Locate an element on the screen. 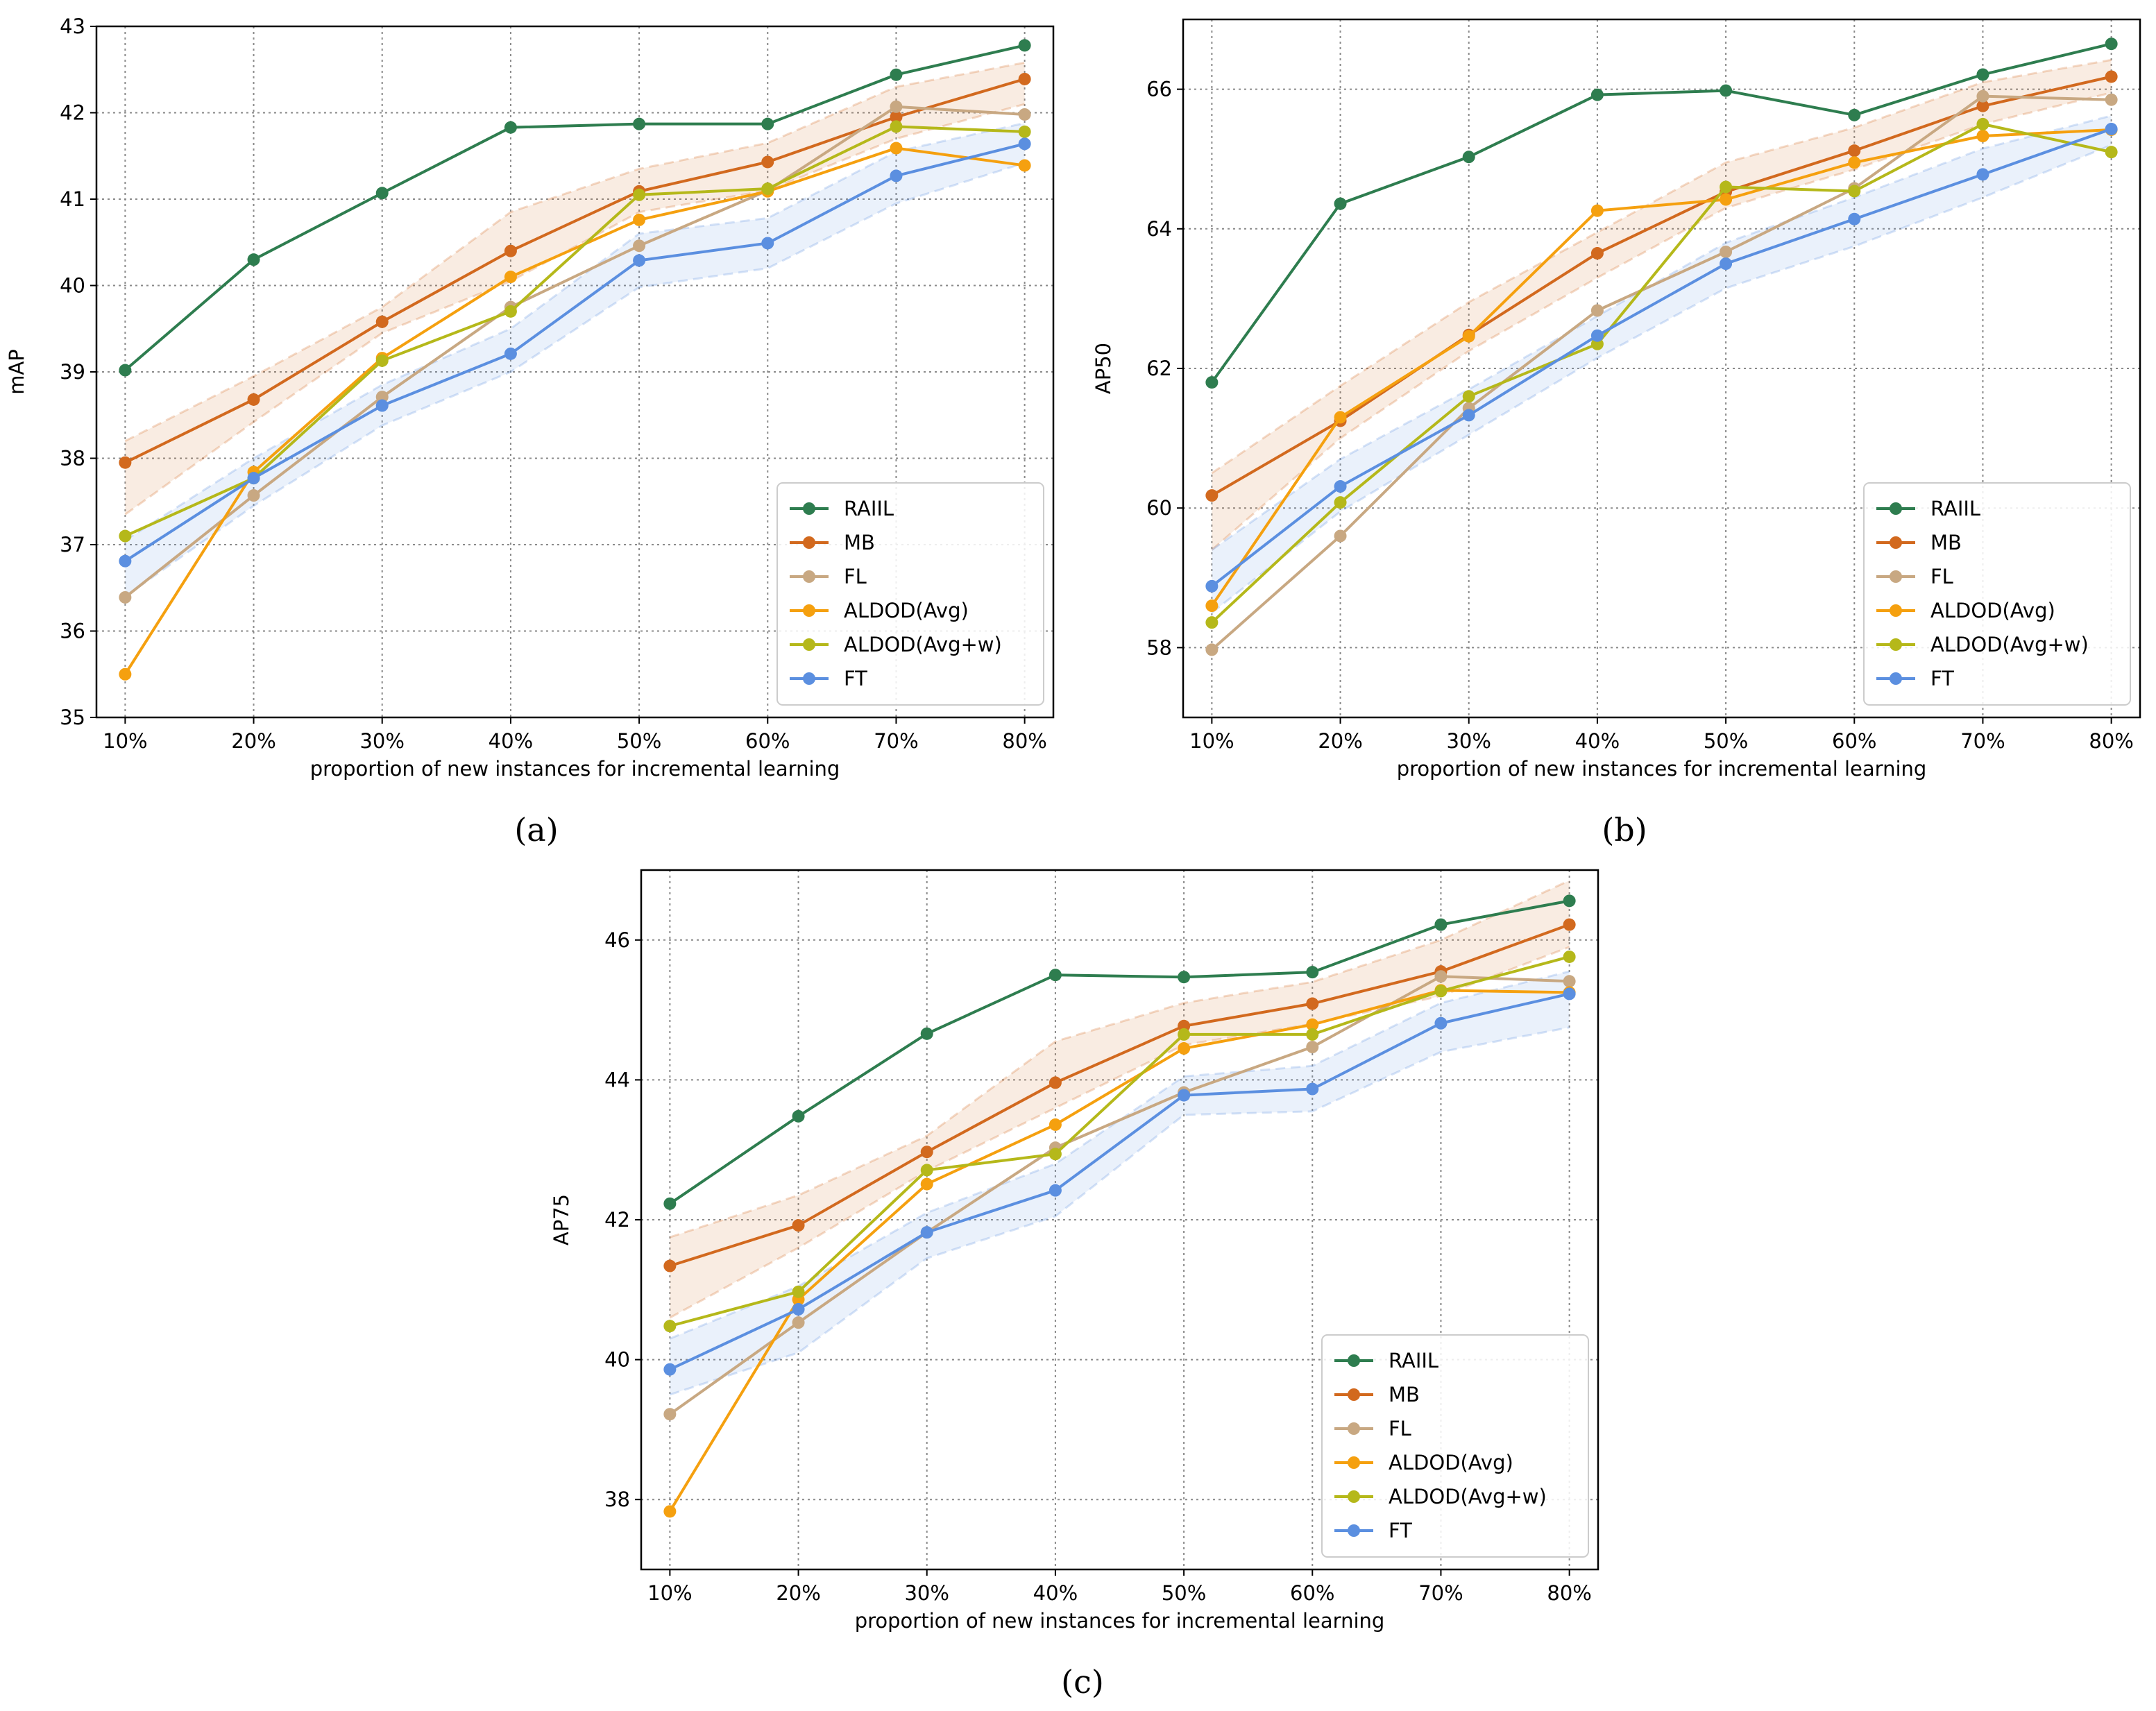  band-mb is located at coordinates (575, 288).